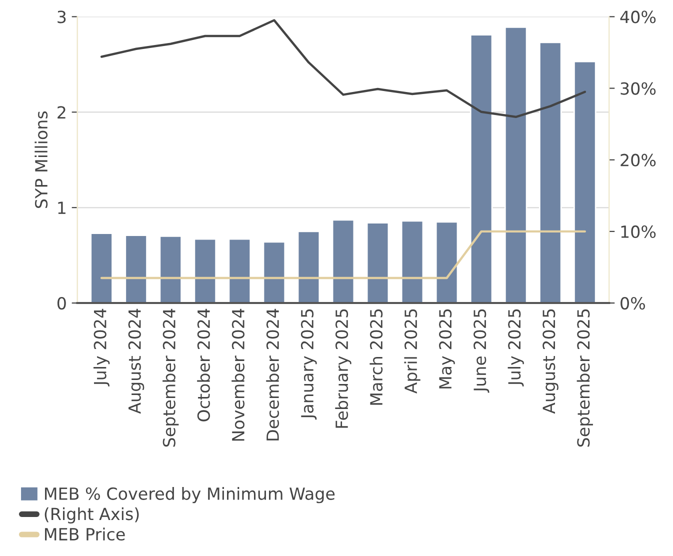  What do you see at coordinates (62, 208) in the screenshot?
I see `y-tick-label: 1` at bounding box center [62, 208].